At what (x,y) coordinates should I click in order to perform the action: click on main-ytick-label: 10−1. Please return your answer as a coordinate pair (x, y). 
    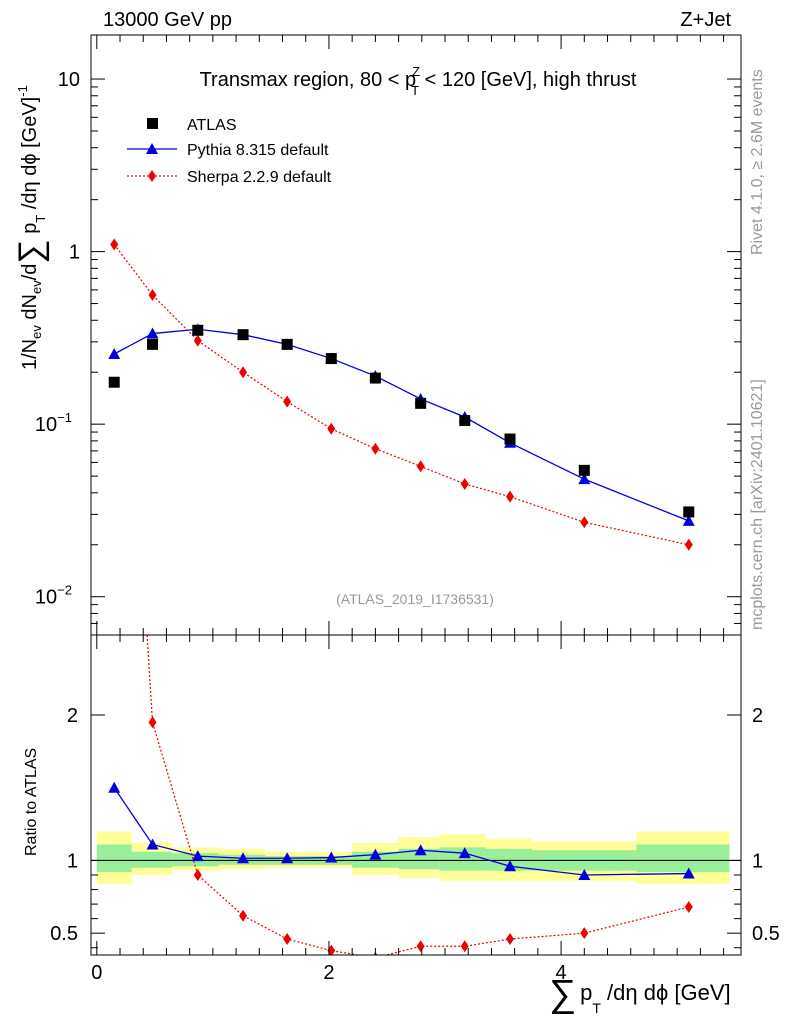
    Looking at the image, I should click on (53, 423).